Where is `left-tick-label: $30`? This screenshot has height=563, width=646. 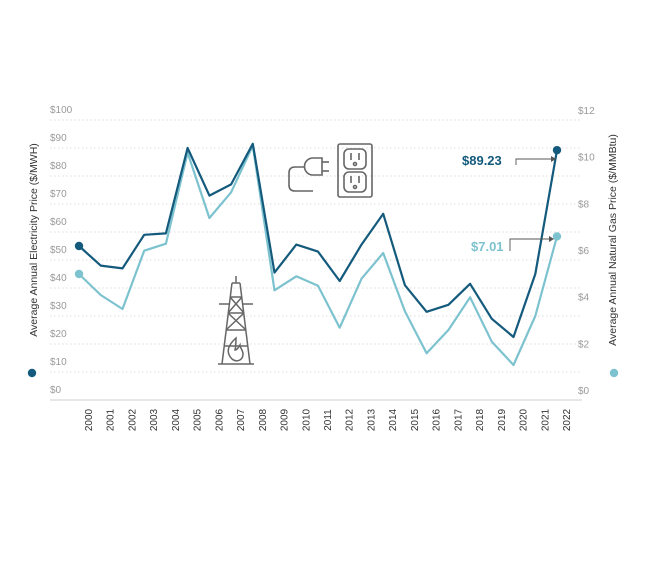 left-tick-label: $30 is located at coordinates (58, 306).